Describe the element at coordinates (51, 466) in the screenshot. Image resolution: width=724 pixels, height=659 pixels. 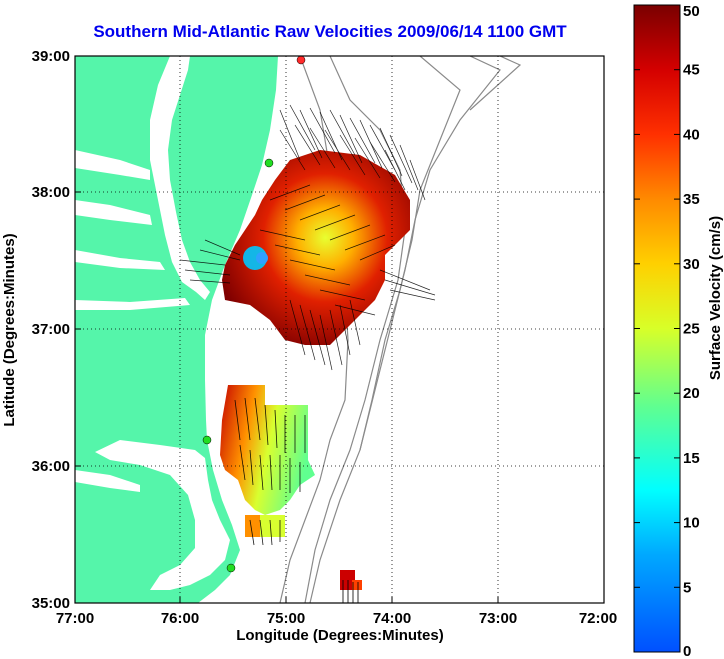
I see `lat-tick-label: 36:00` at that location.